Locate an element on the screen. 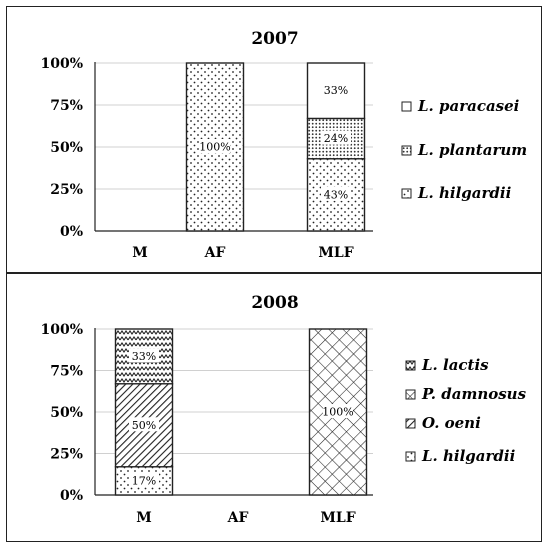 Image resolution: width=550 pixels, height=550 pixels. legend-label: O. oeni is located at coordinates (451, 423).